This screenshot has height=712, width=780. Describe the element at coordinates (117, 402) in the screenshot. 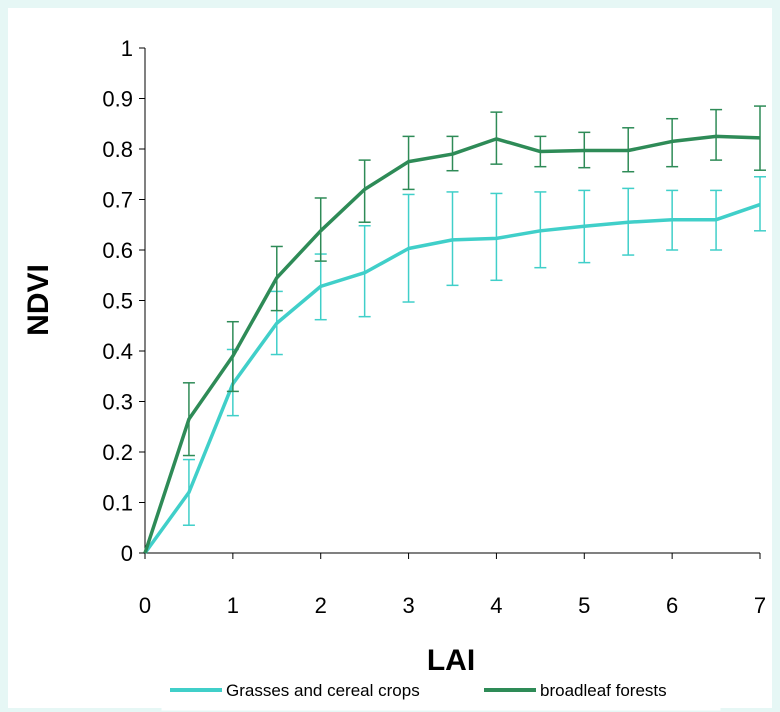

I see `y-tick-label: 0.3` at that location.